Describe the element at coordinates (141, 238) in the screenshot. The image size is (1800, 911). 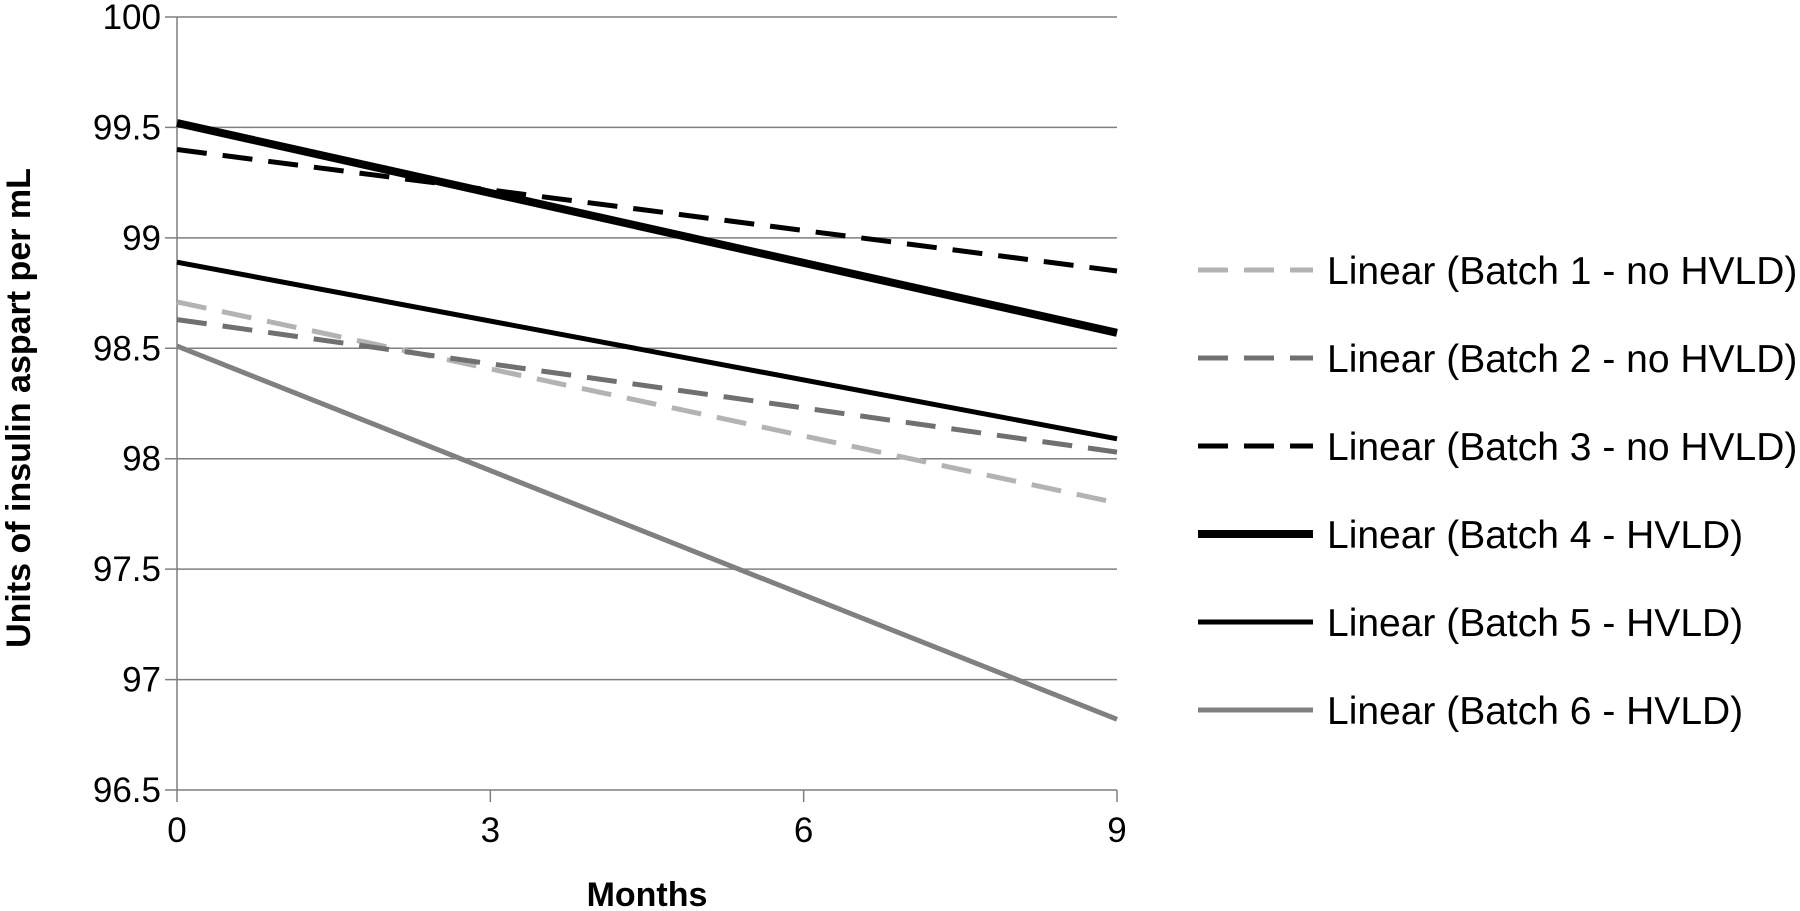
I see `y-tick-label: 99` at that location.